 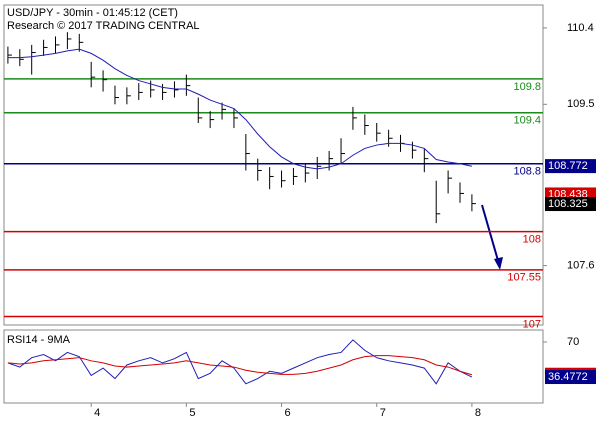 What do you see at coordinates (92, 13) in the screenshot?
I see `chart-title: USD/JPY - 30min - 01:45:12 (CET)` at bounding box center [92, 13].